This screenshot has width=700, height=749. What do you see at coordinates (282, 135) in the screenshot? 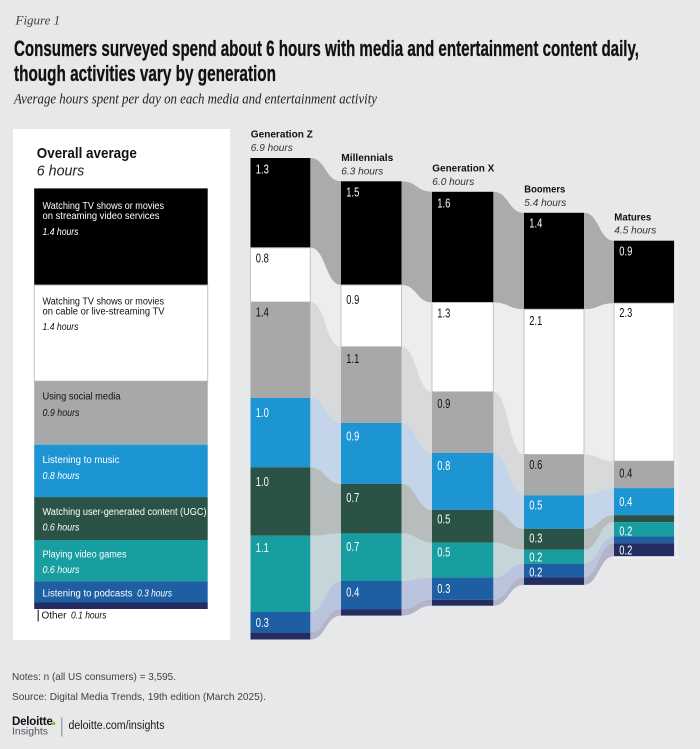
I see `svg-text: Generation Z` at bounding box center [282, 135].